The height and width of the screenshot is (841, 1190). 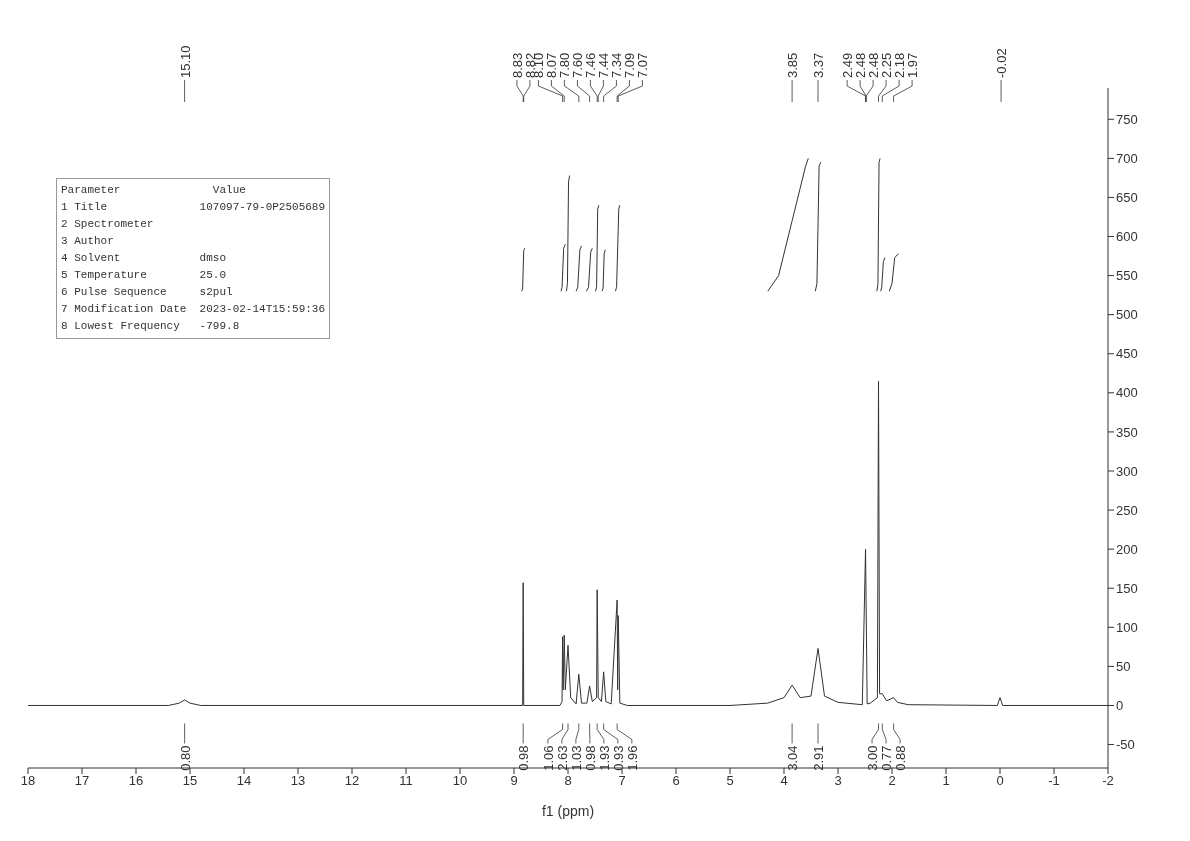 I want to click on x-tick-label: 14, so click(x=244, y=781).